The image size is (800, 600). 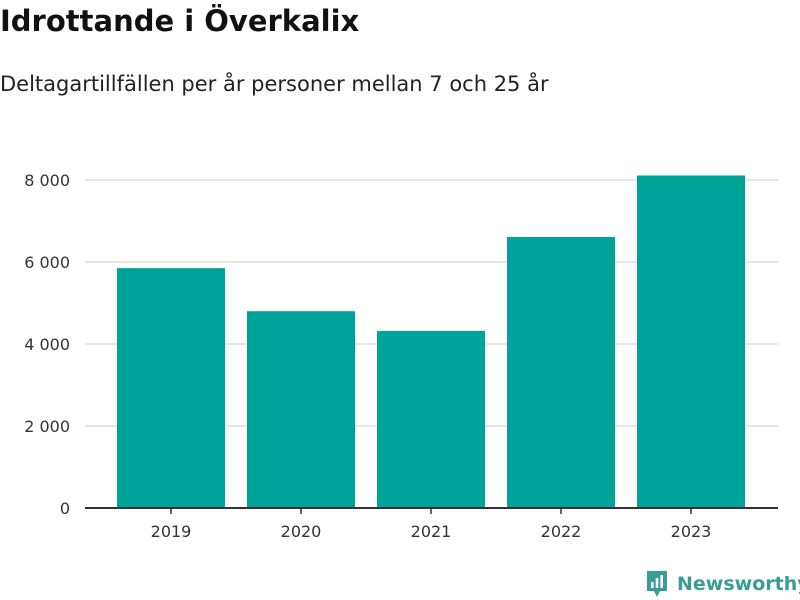 I want to click on bar-2021, so click(x=431, y=419).